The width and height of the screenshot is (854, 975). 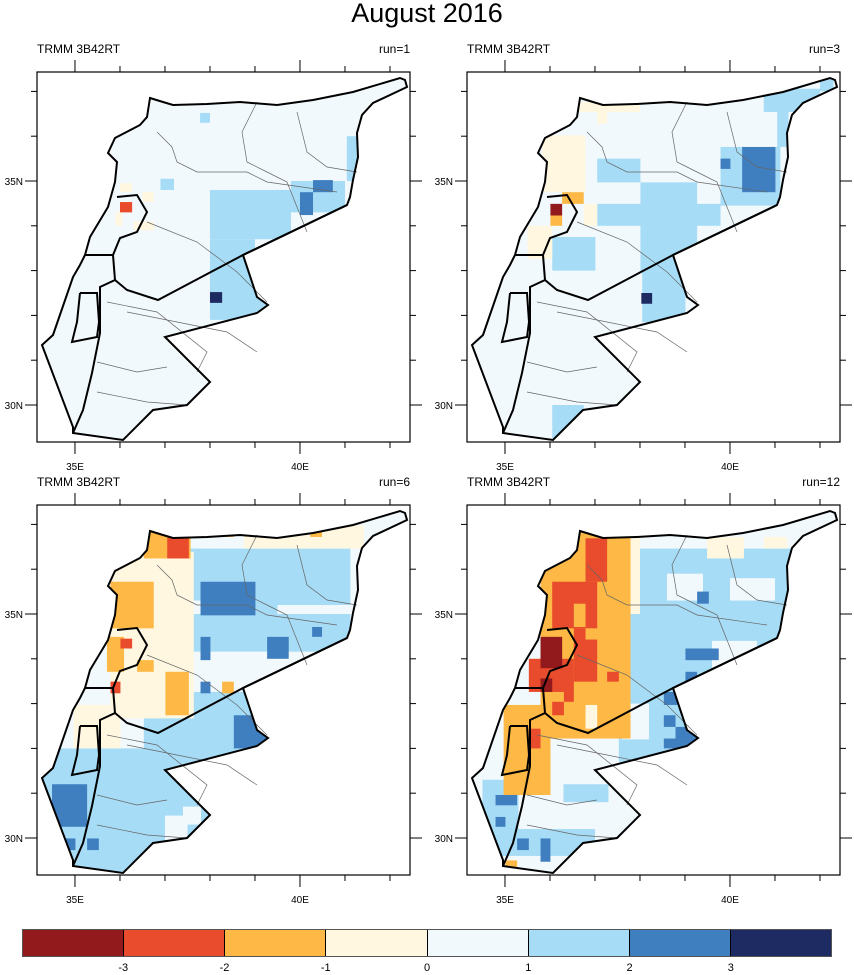 I want to click on colorbar-tick-label: 2, so click(x=629, y=968).